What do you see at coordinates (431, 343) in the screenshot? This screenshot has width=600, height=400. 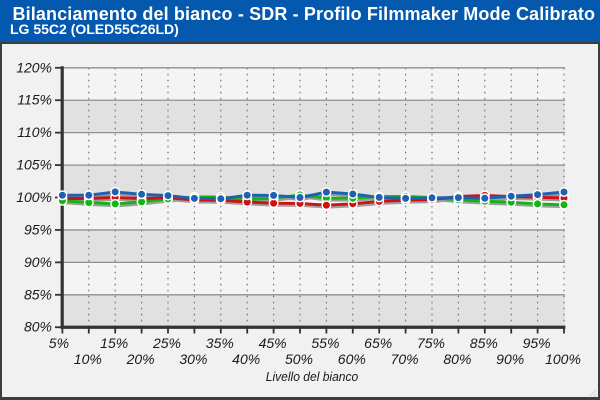 I see `svg-text: 75%` at bounding box center [431, 343].